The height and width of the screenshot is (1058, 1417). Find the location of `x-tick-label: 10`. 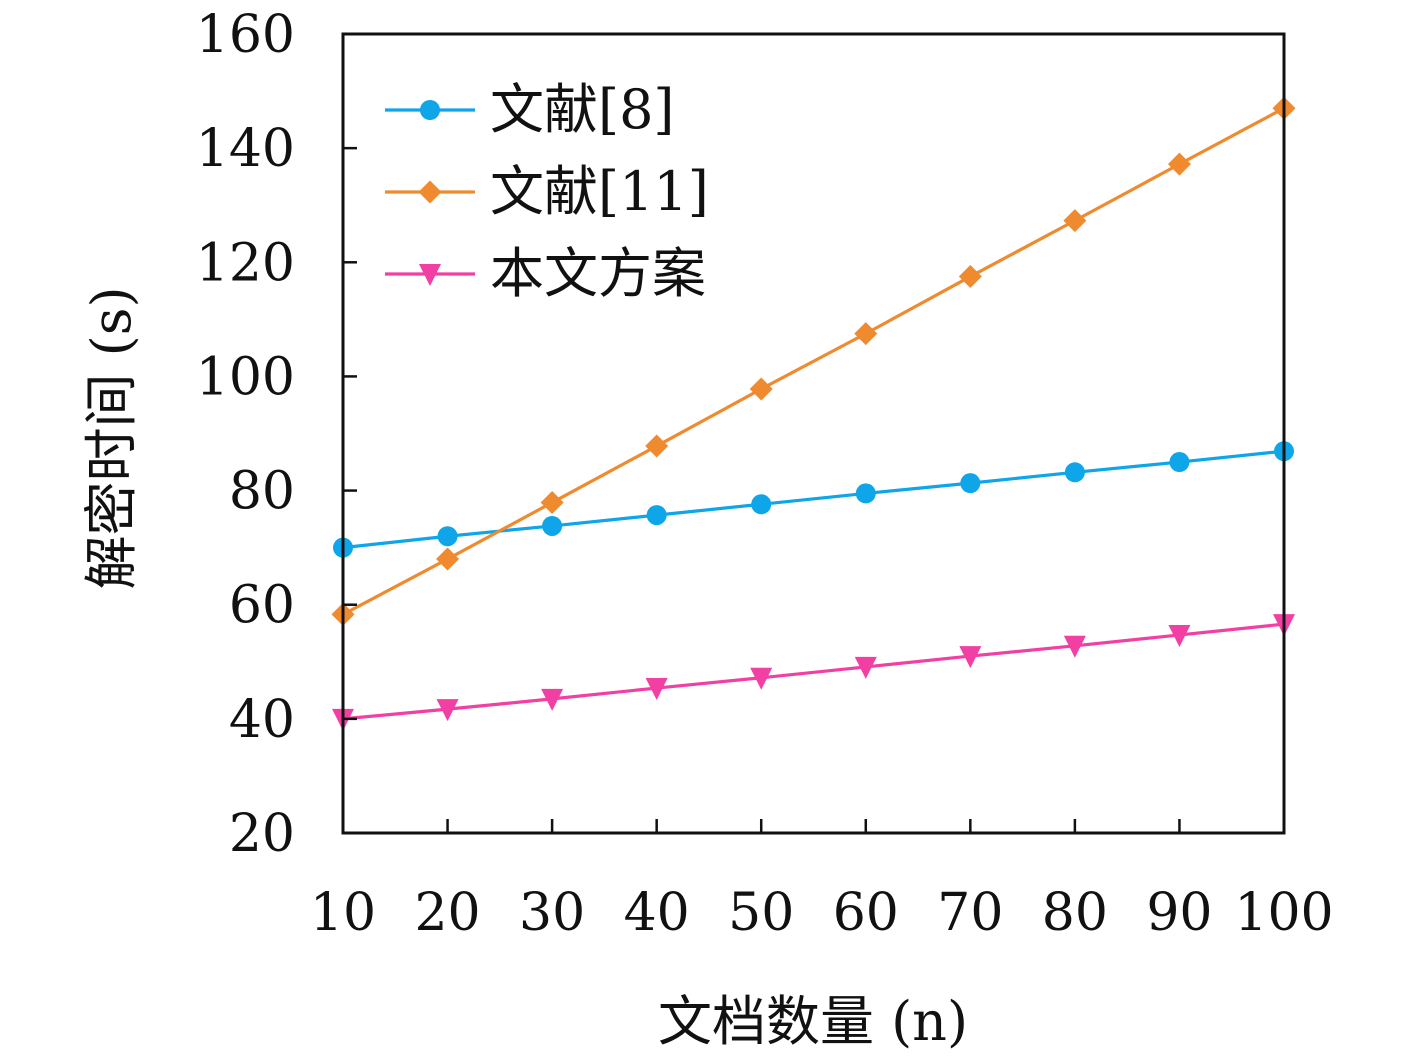

x-tick-label: 10 is located at coordinates (343, 913).